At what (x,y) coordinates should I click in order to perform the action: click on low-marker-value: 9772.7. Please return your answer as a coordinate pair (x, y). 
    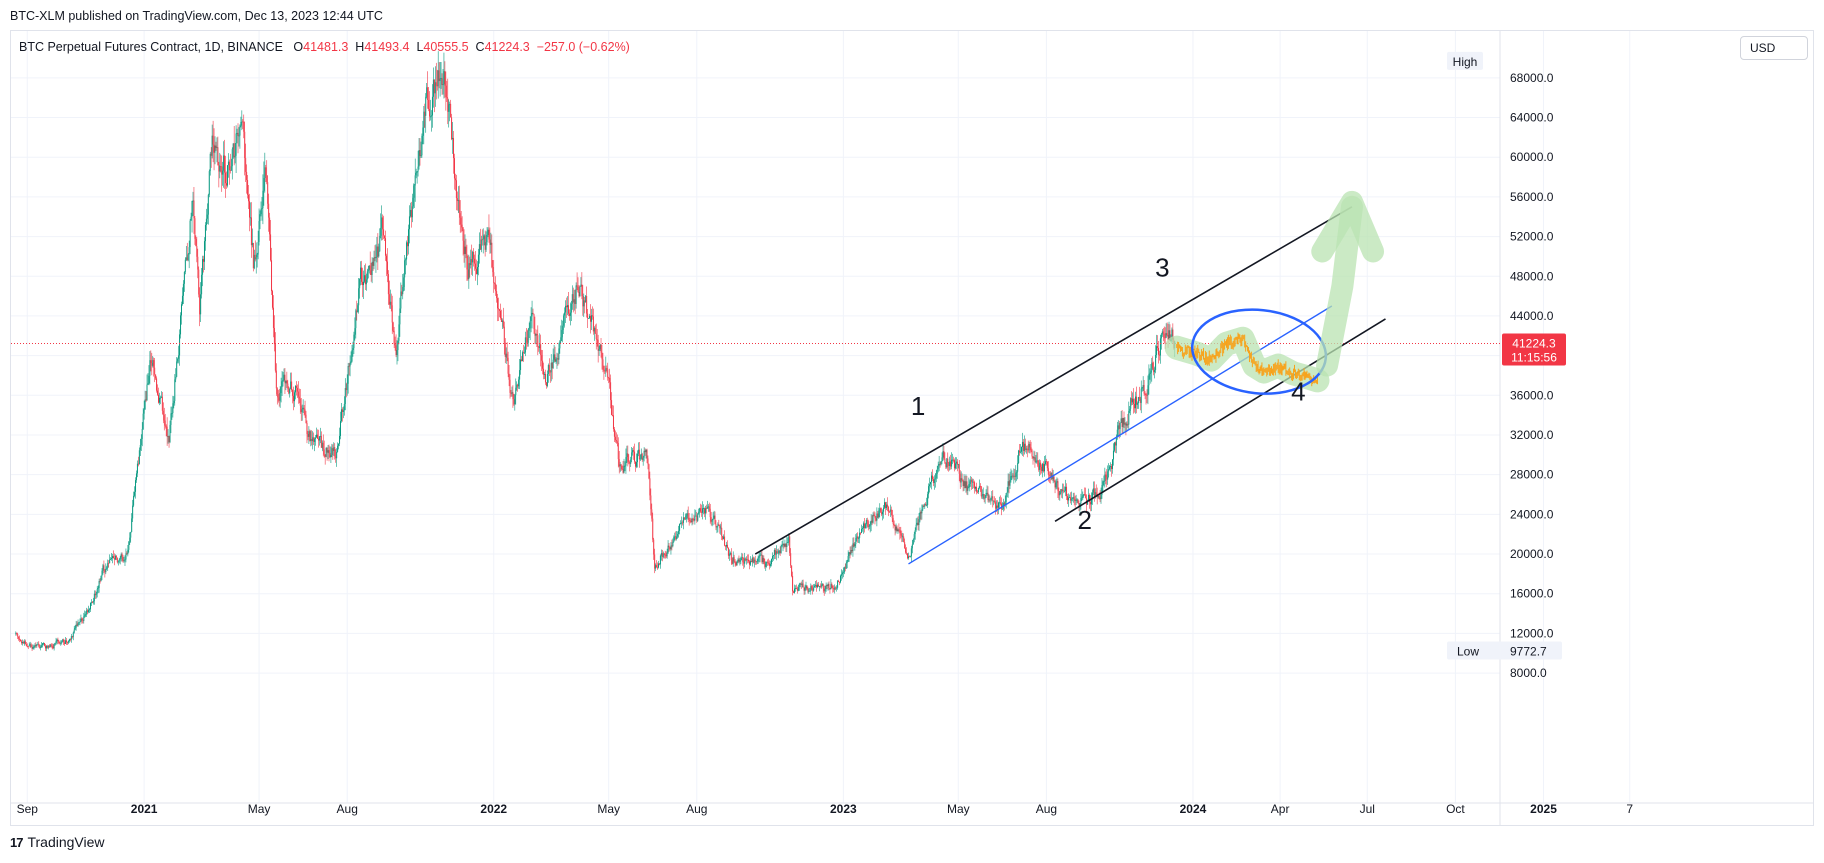
    Looking at the image, I should click on (1528, 651).